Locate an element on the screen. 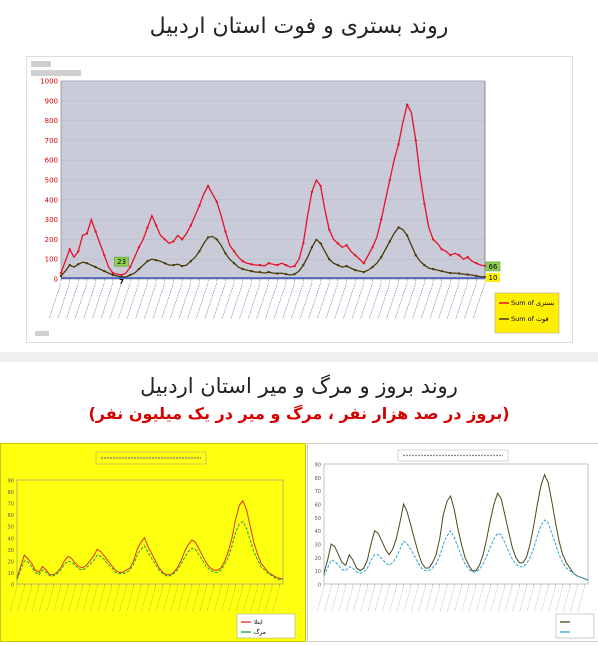 The image size is (598, 645). y-tick-label: 300 is located at coordinates (51, 220).